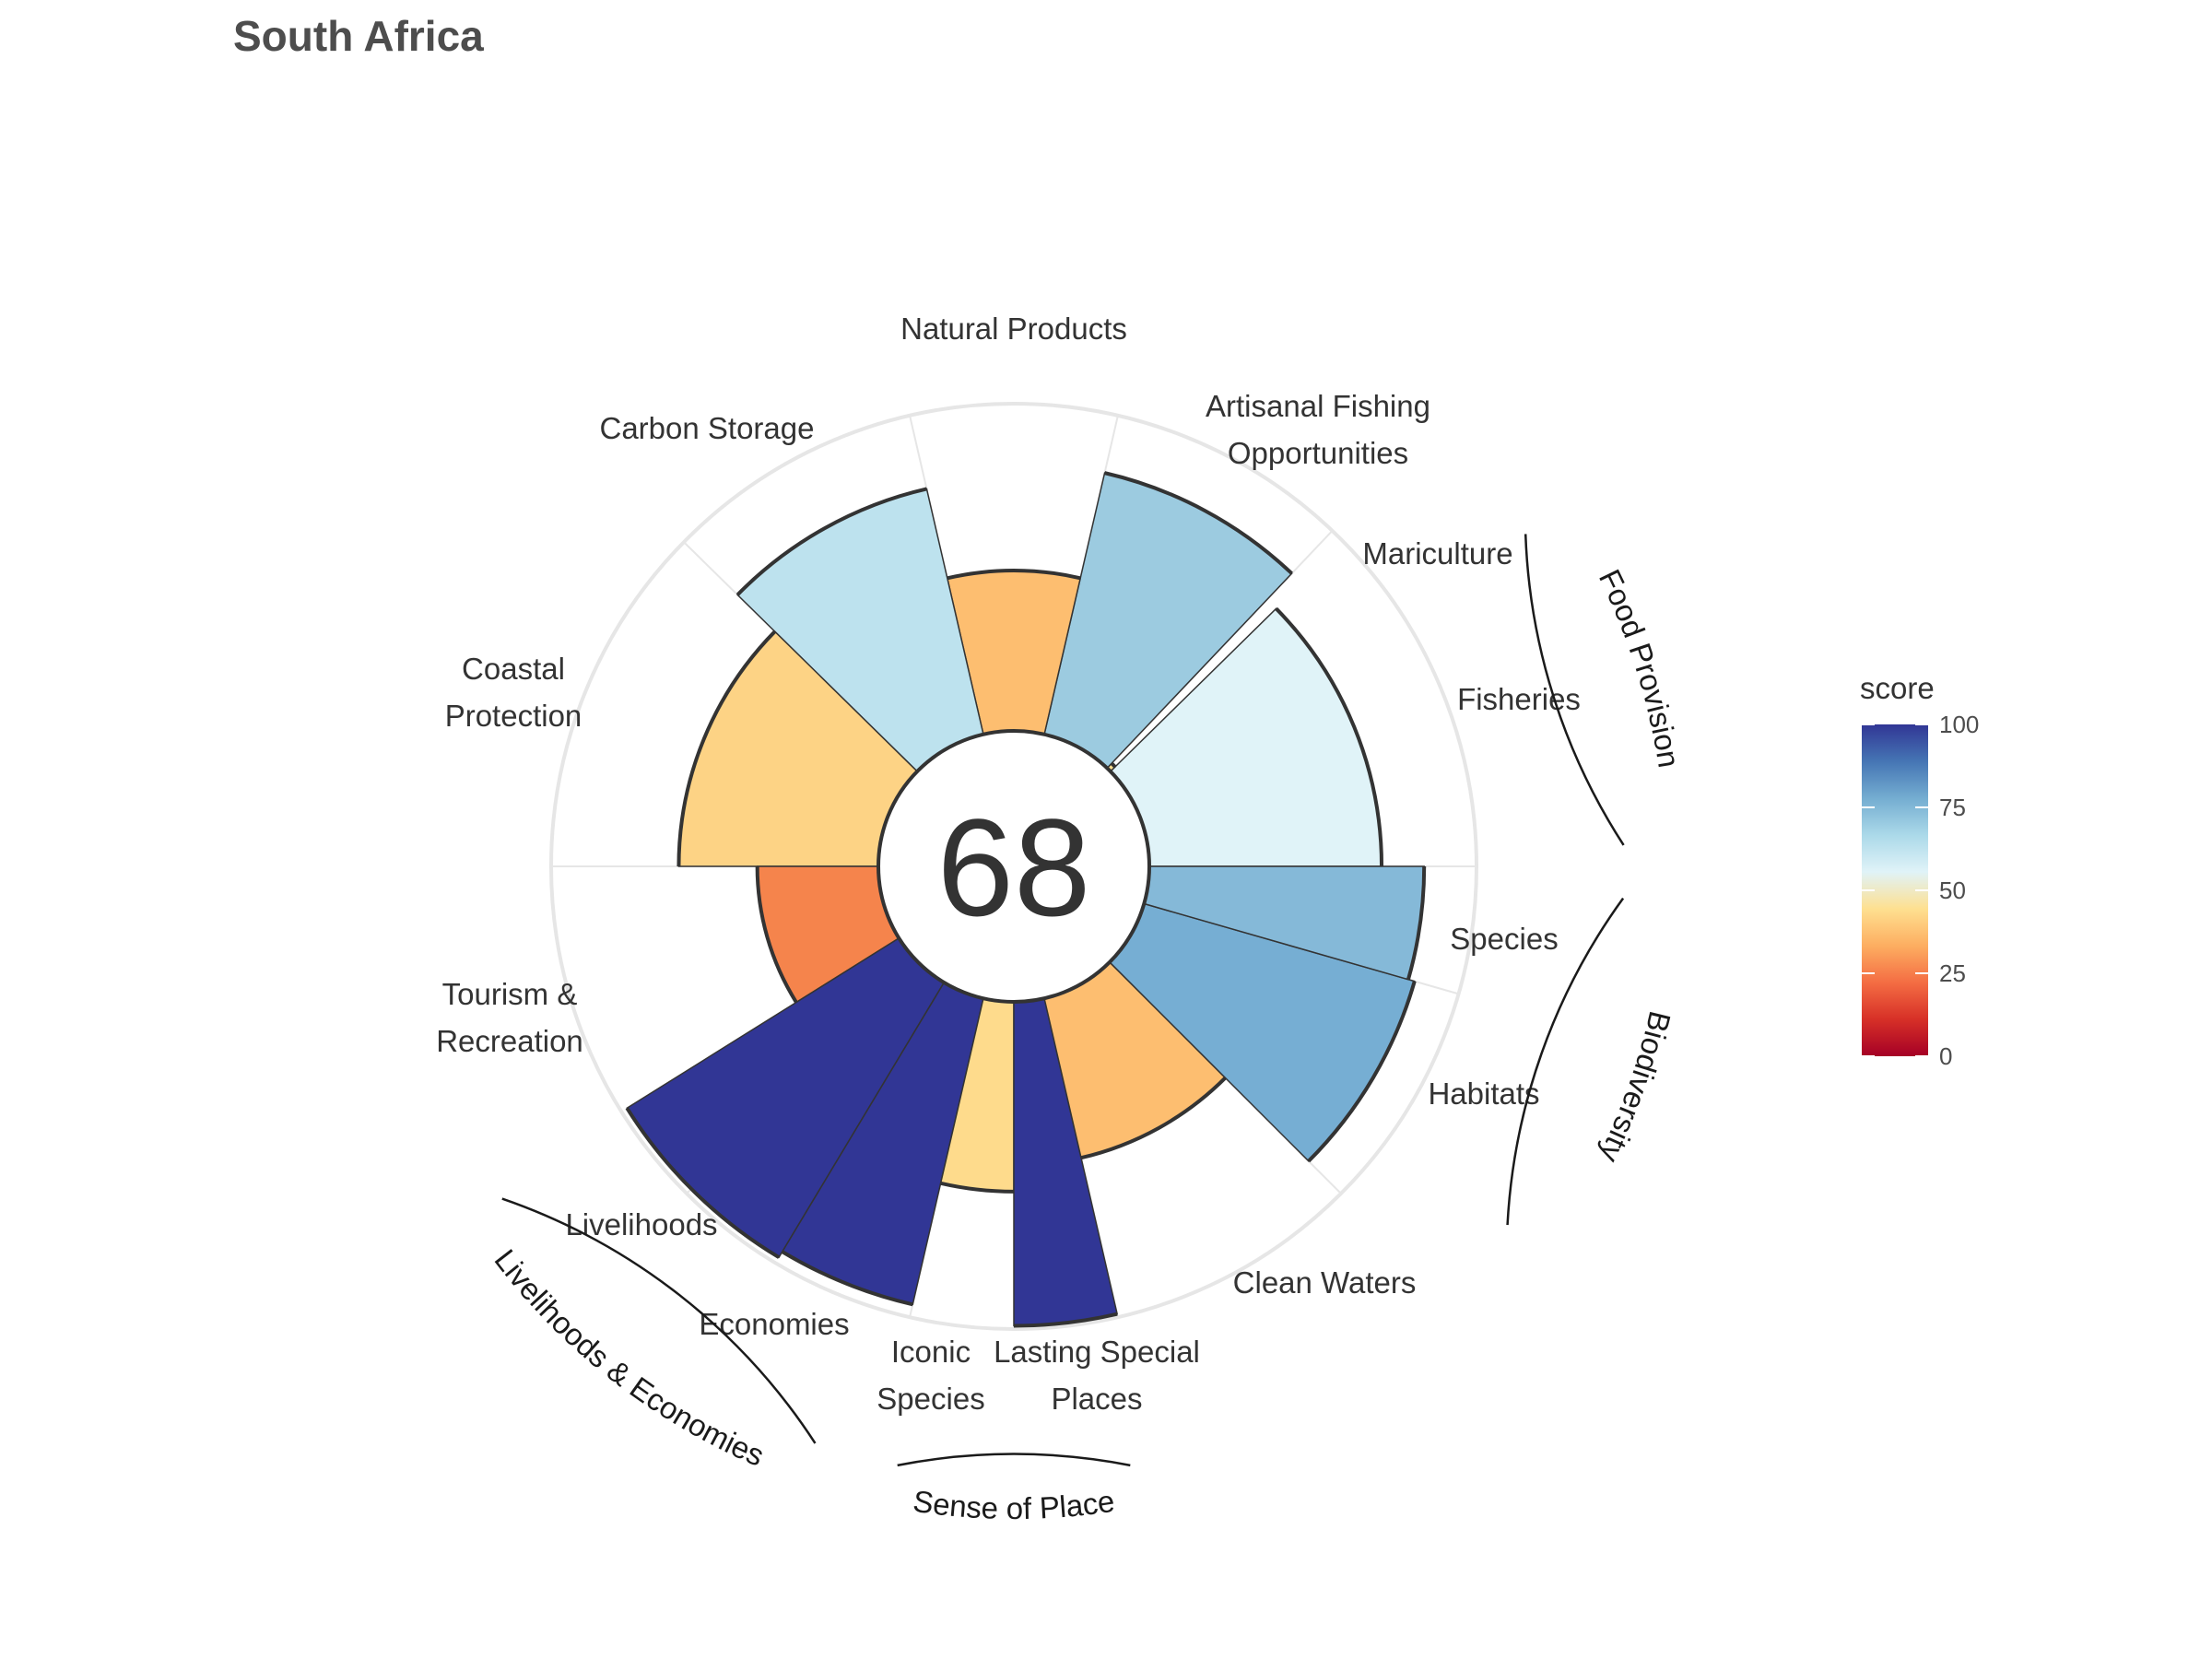 This screenshot has width=2212, height=1659. What do you see at coordinates (1318, 429) in the screenshot?
I see `goal-label: Artisanal Fishing Opportunities` at bounding box center [1318, 429].